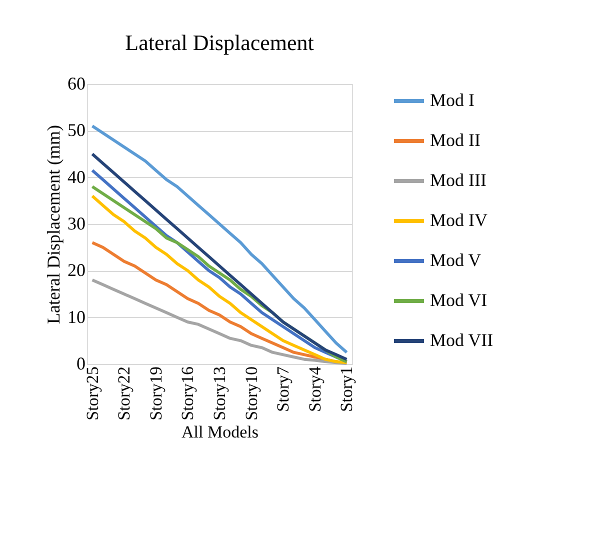  What do you see at coordinates (251, 393) in the screenshot?
I see `x-tick-label: Story10` at bounding box center [251, 393].